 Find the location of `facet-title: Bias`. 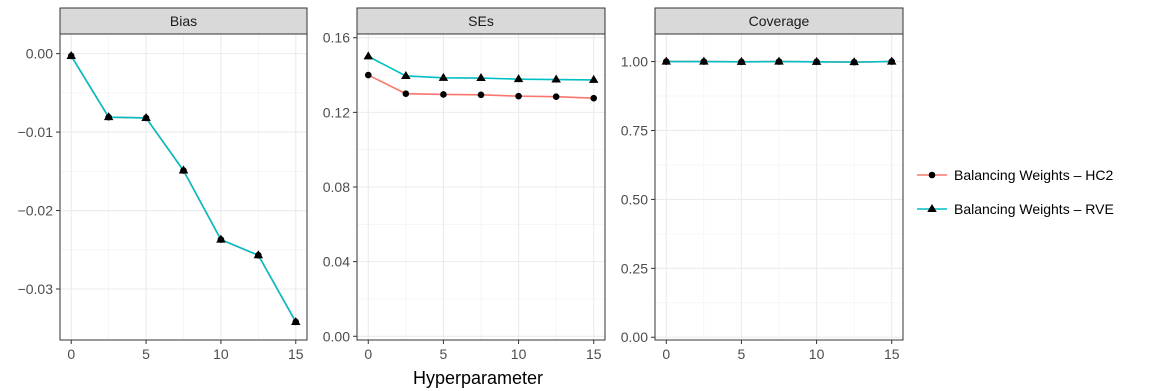

facet-title: Bias is located at coordinates (183, 21).